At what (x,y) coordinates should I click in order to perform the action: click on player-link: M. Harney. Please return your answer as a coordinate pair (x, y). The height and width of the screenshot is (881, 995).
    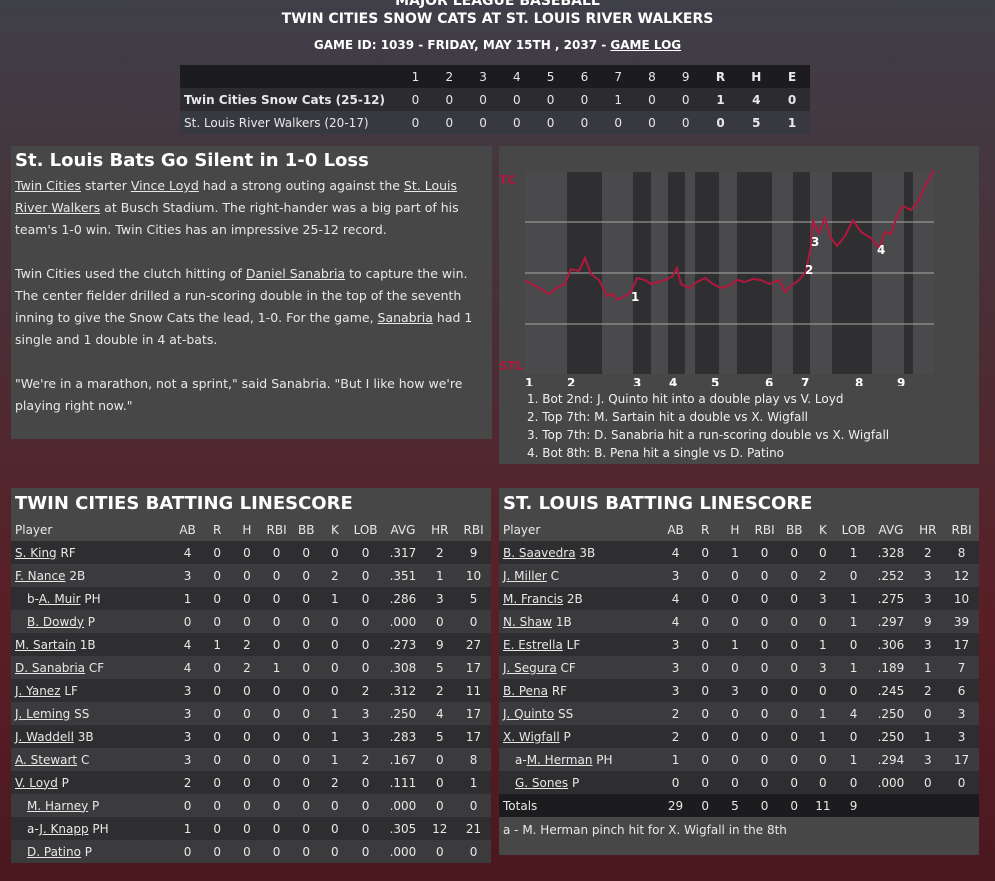
    Looking at the image, I should click on (58, 805).